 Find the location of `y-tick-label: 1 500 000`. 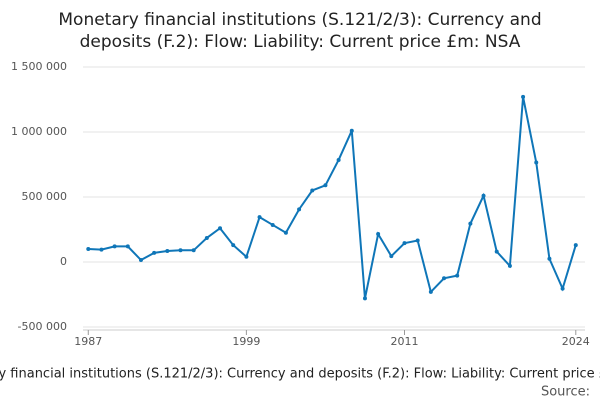

y-tick-label: 1 500 000 is located at coordinates (39, 66).